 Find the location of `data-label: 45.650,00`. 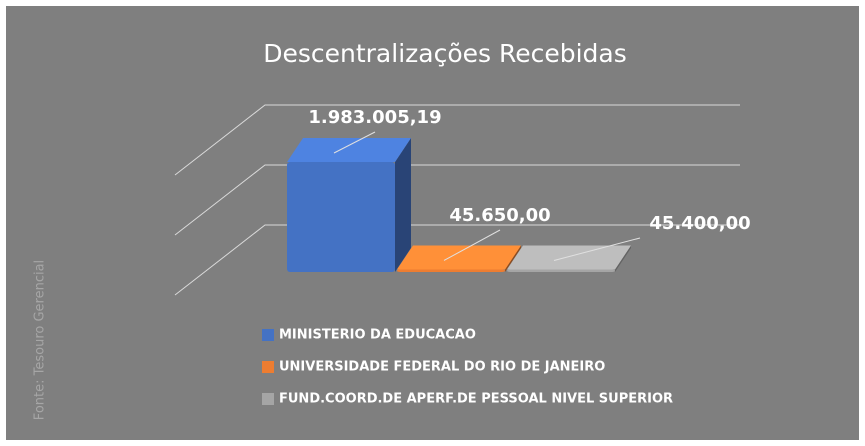

data-label: 45.650,00 is located at coordinates (499, 215).